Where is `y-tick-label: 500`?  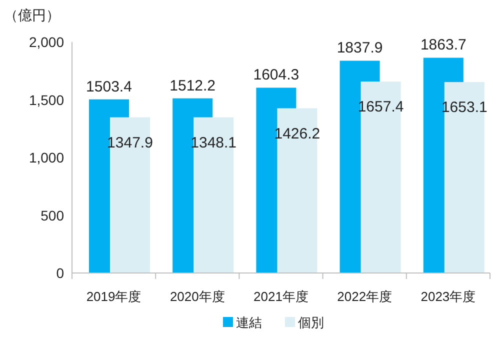
y-tick-label: 500 is located at coordinates (52, 215).